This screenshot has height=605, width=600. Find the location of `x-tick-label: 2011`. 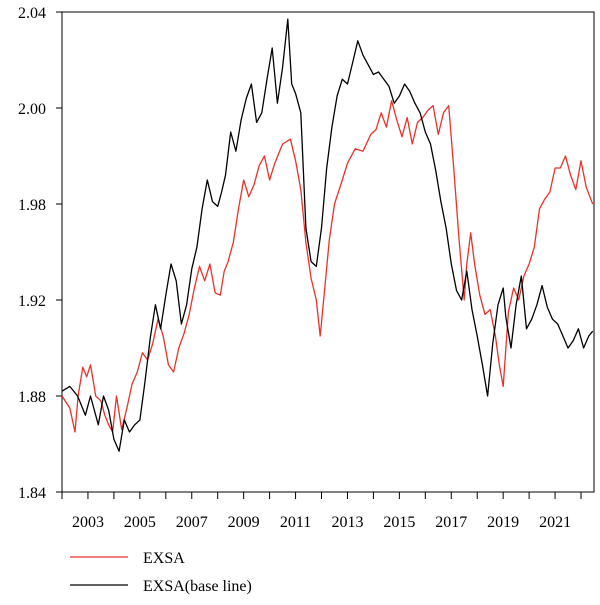

x-tick-label: 2011 is located at coordinates (295, 522).